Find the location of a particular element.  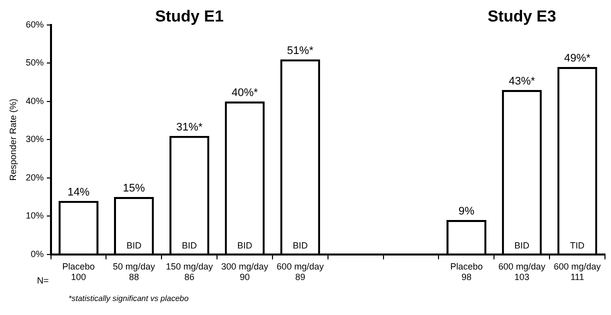

data-label: 40%* is located at coordinates (245, 93).